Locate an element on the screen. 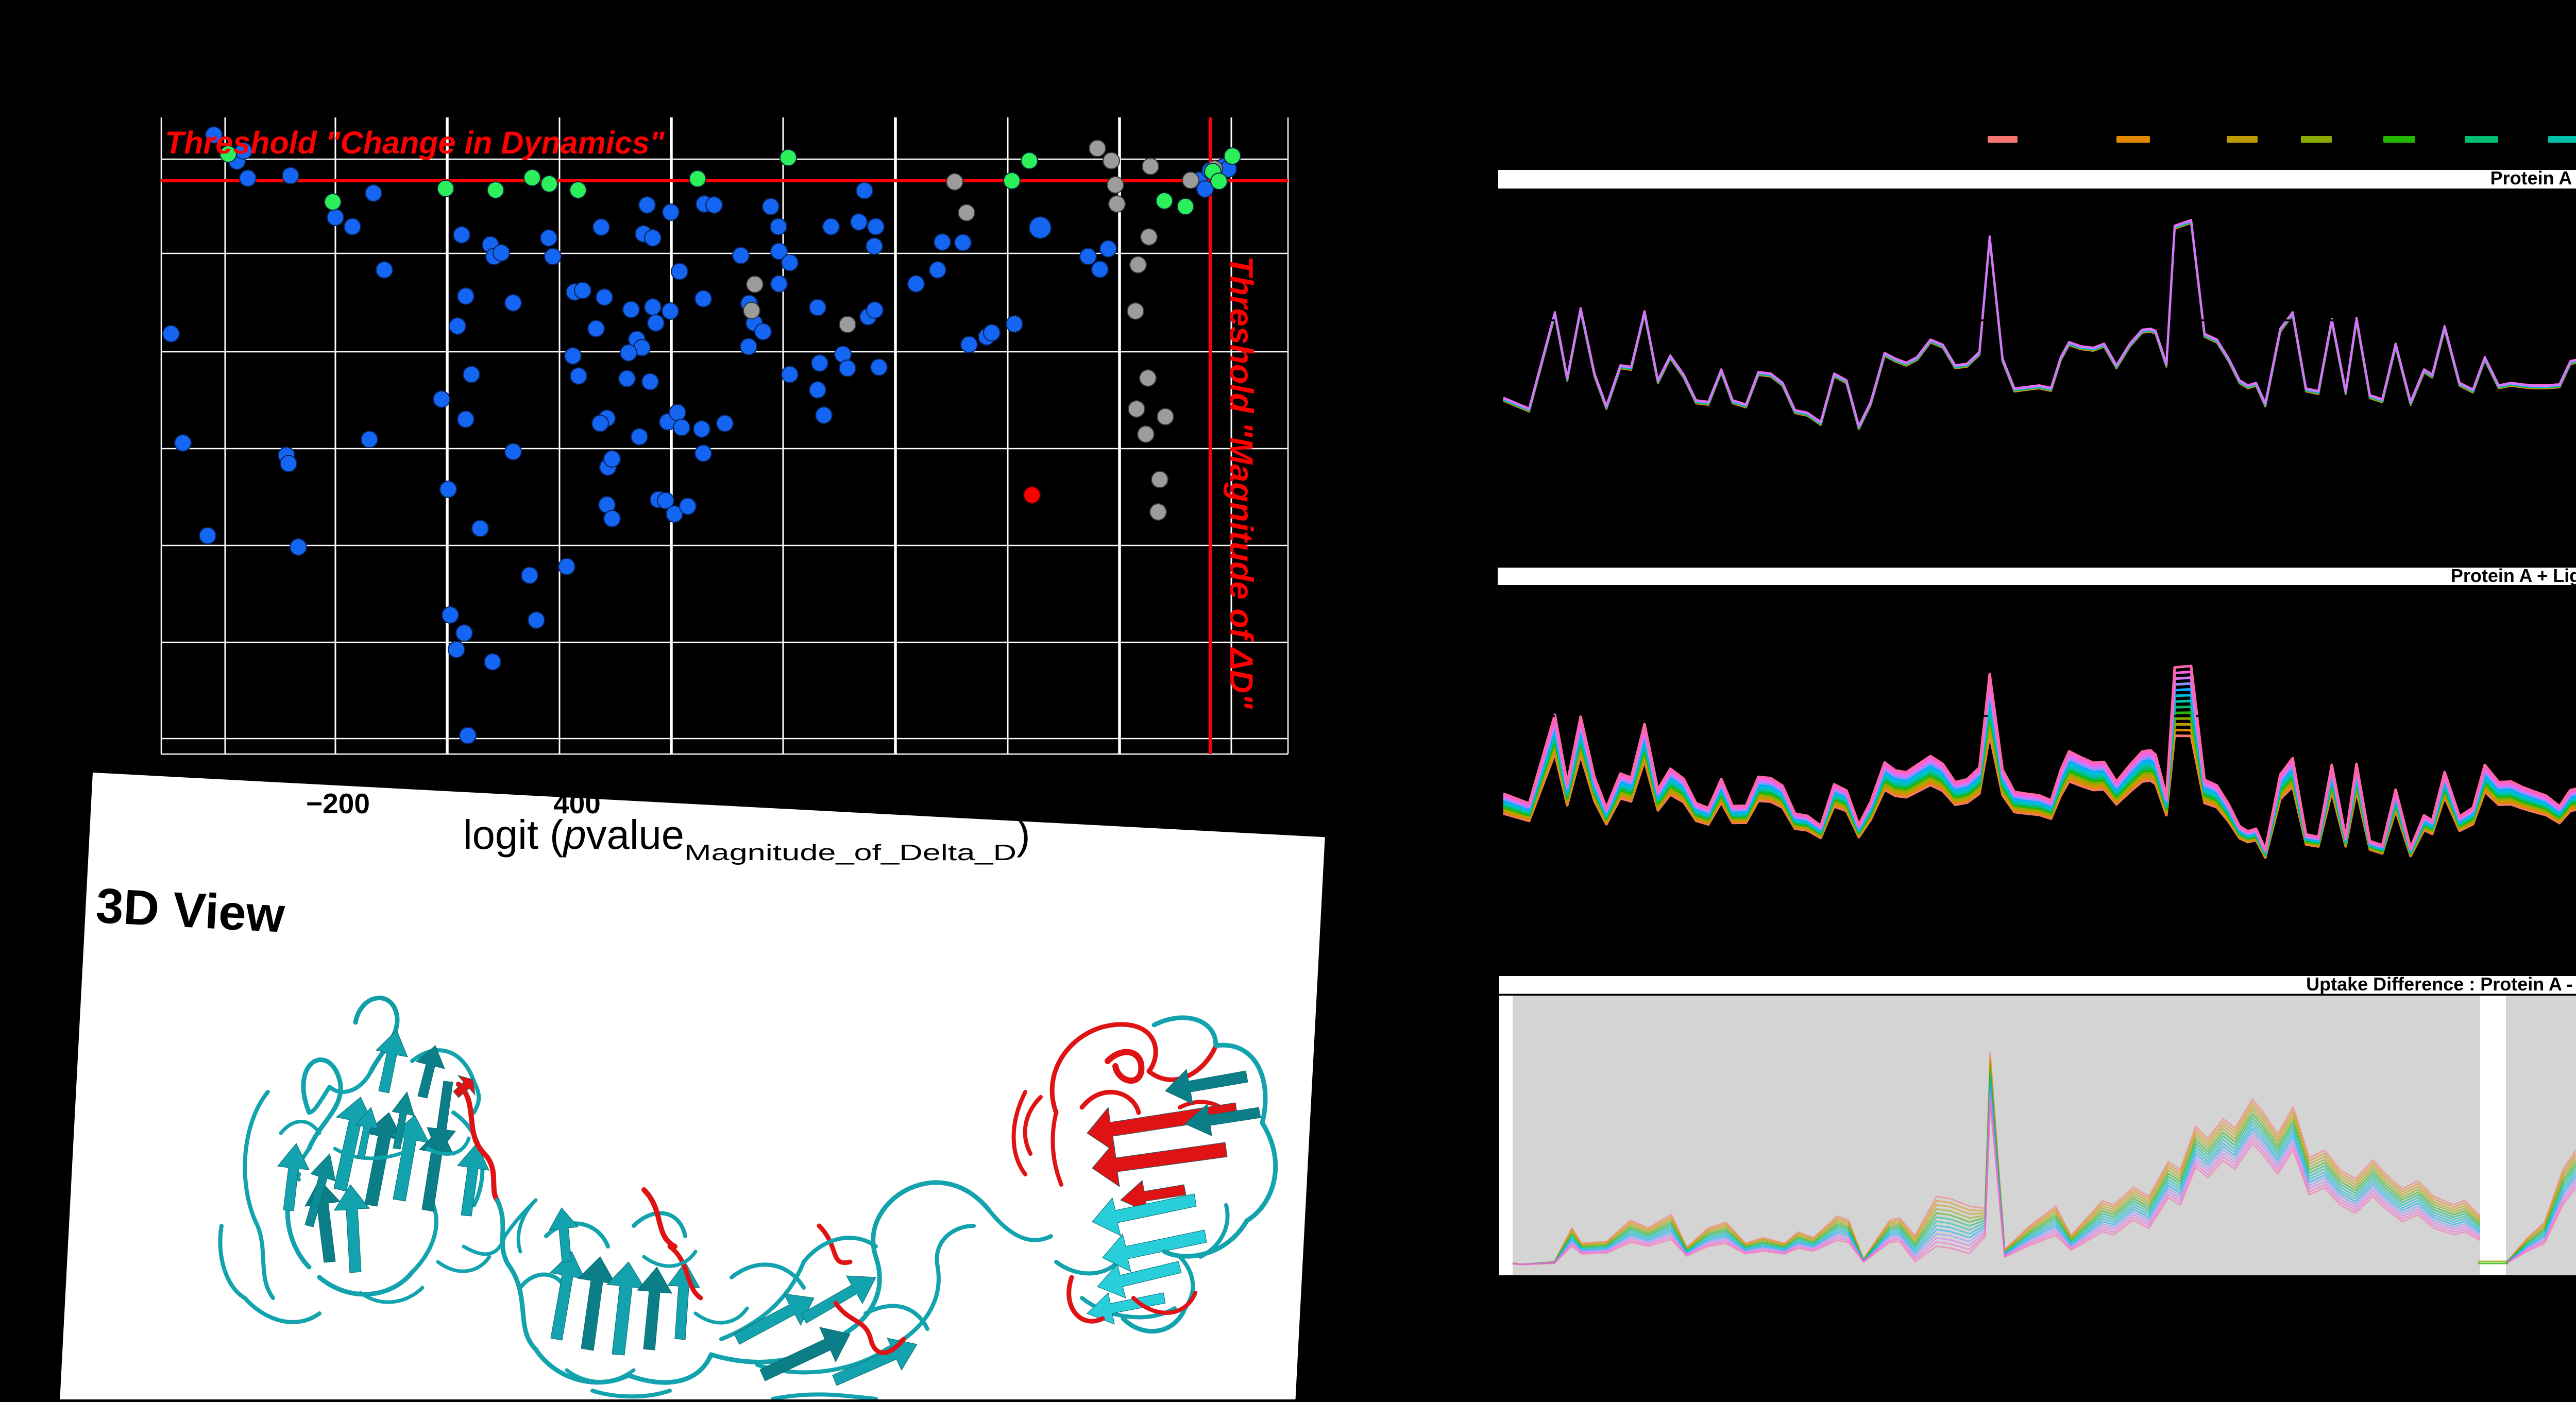 This screenshot has width=2576, height=1402. svg-text: Protein A + Ligand is located at coordinates (2513, 575).